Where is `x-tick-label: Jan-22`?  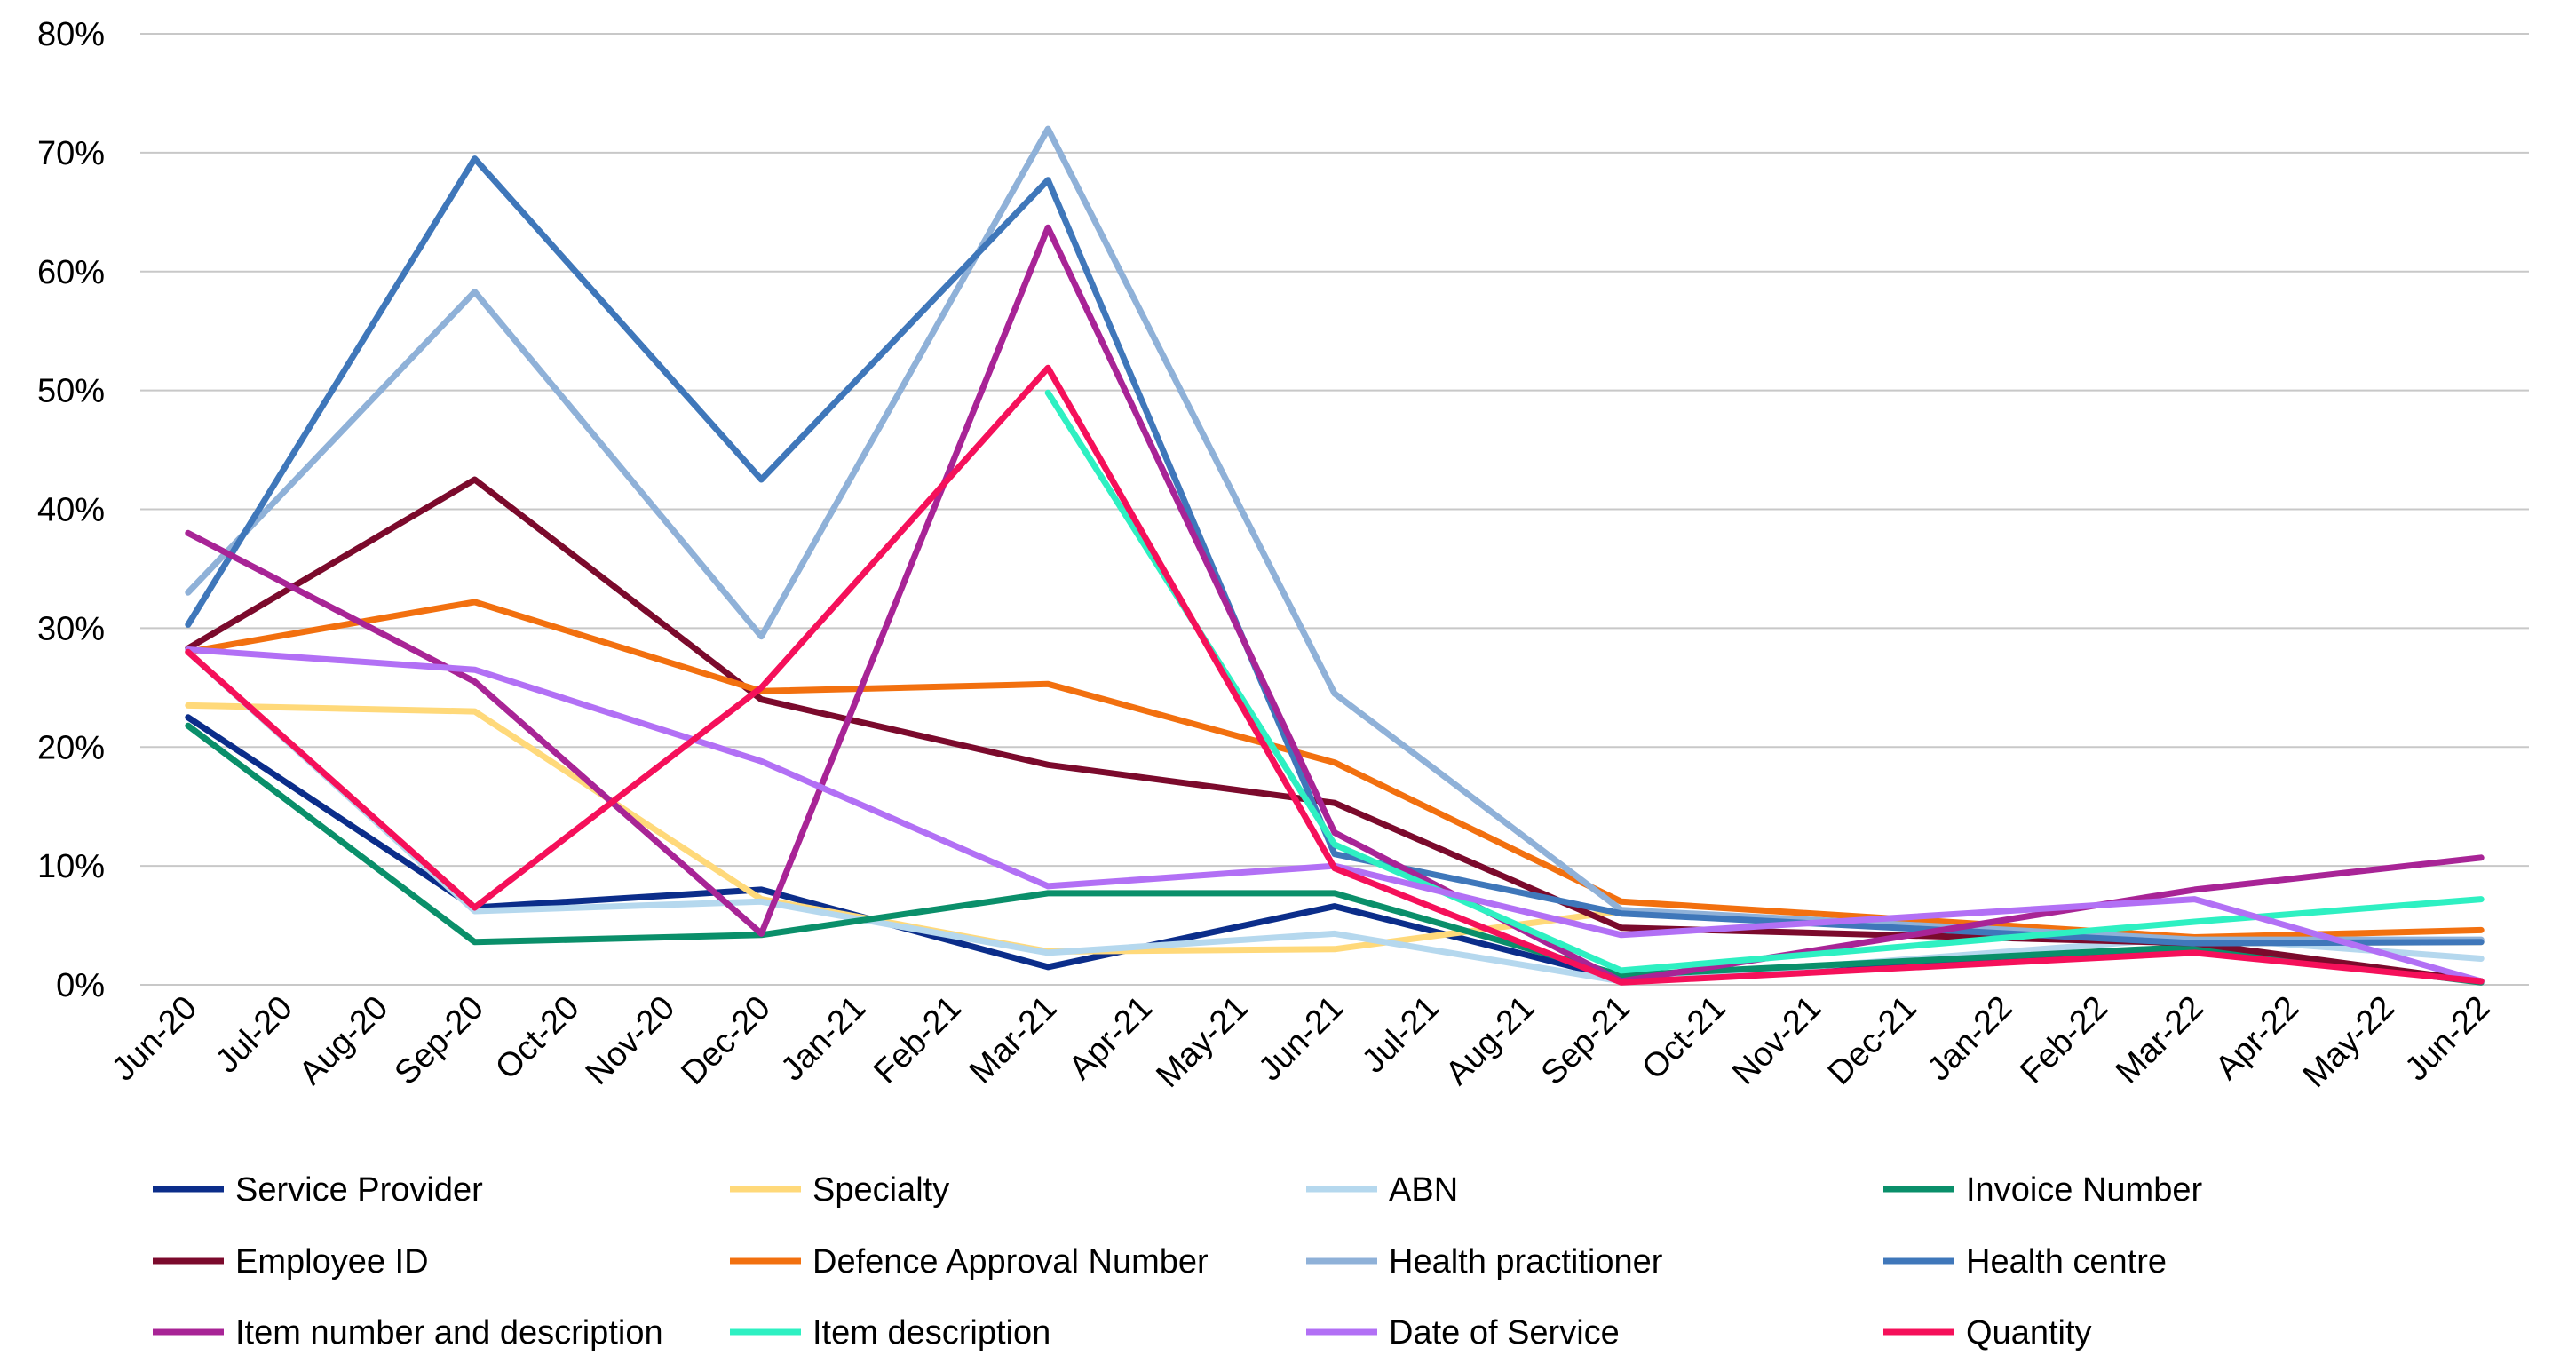
x-tick-label: Jan-22 is located at coordinates (1971, 1039).